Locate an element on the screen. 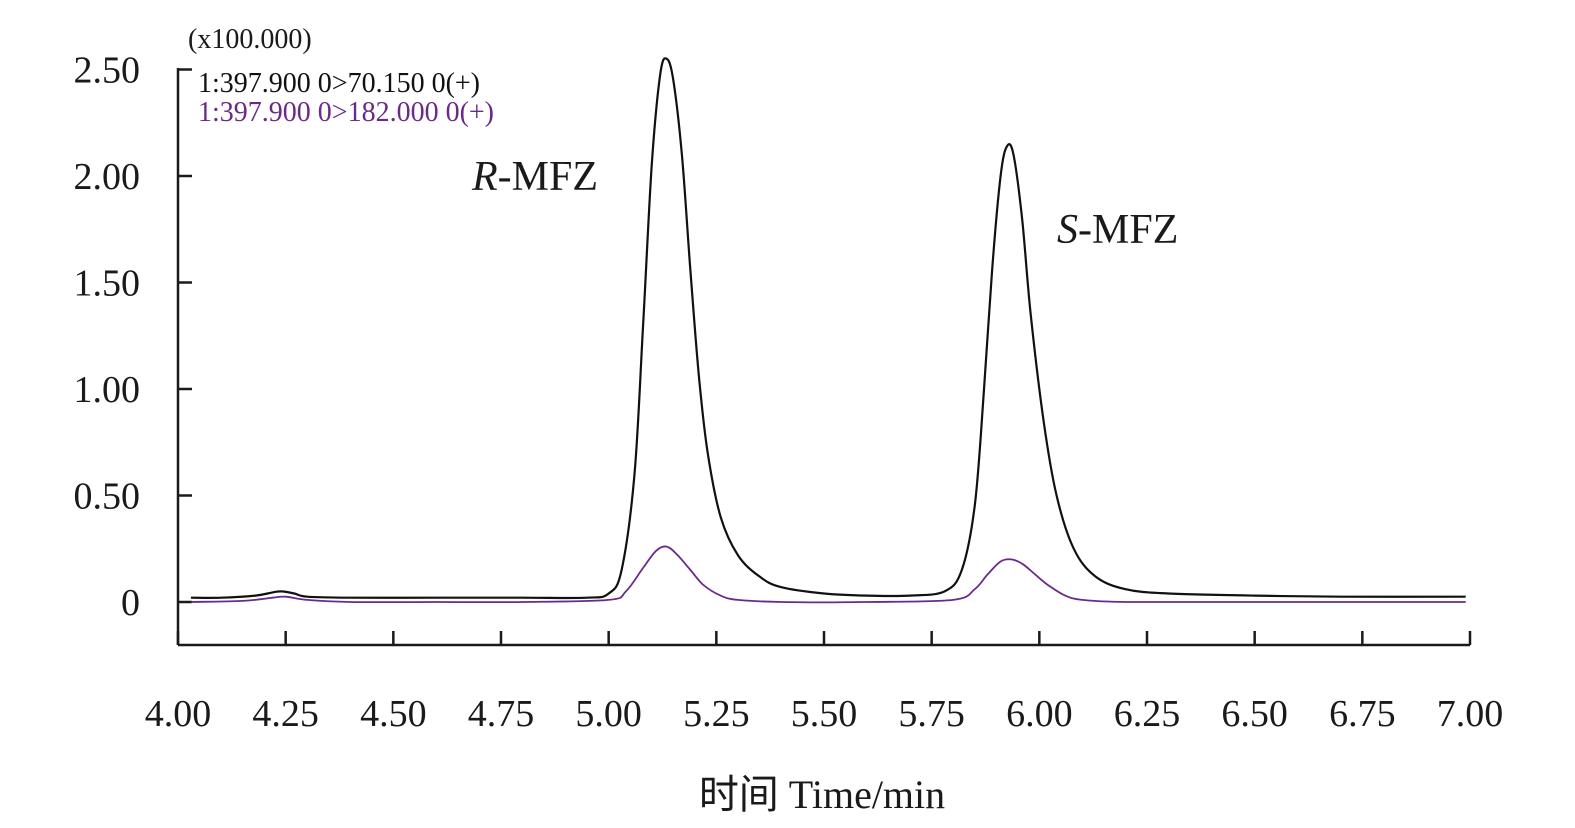 The image size is (1575, 828). y-tick-label-5: 2.50 is located at coordinates (107, 71).